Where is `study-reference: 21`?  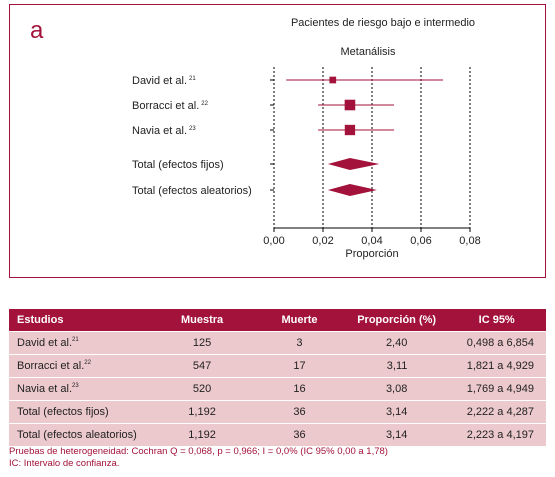
study-reference: 21 is located at coordinates (192, 79).